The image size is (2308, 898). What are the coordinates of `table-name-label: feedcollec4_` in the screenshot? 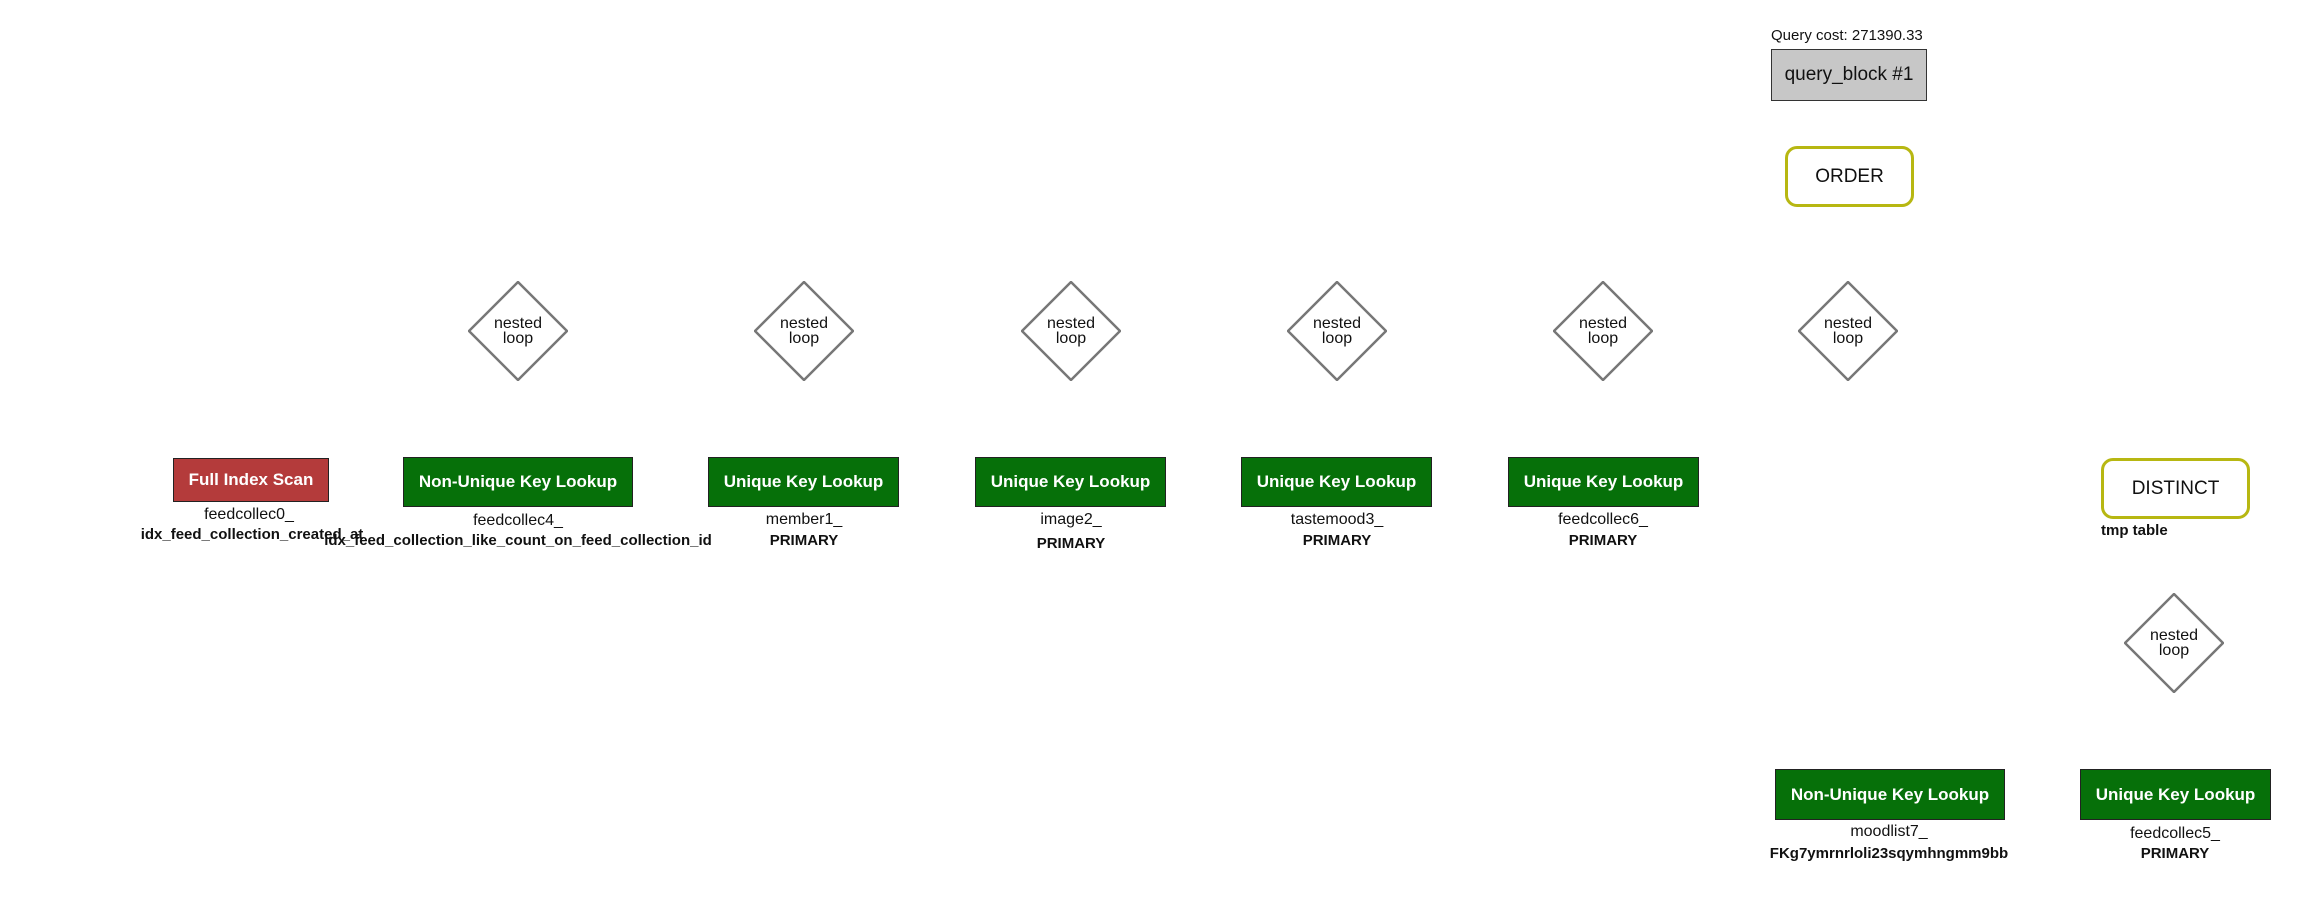 It's located at (518, 520).